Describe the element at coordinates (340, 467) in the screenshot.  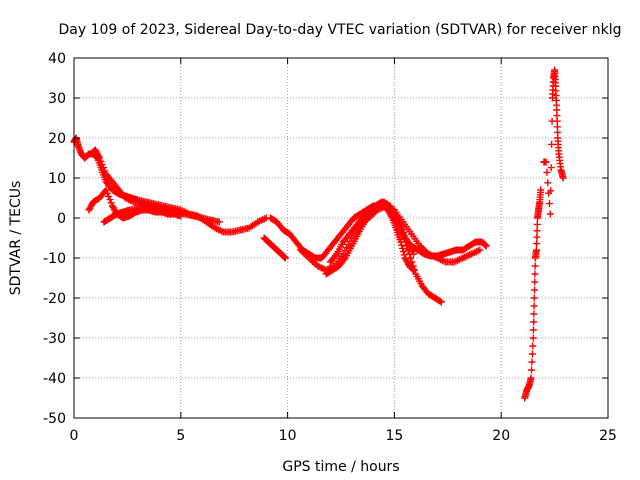
I see `x-axis-label: GPS time / hours` at that location.